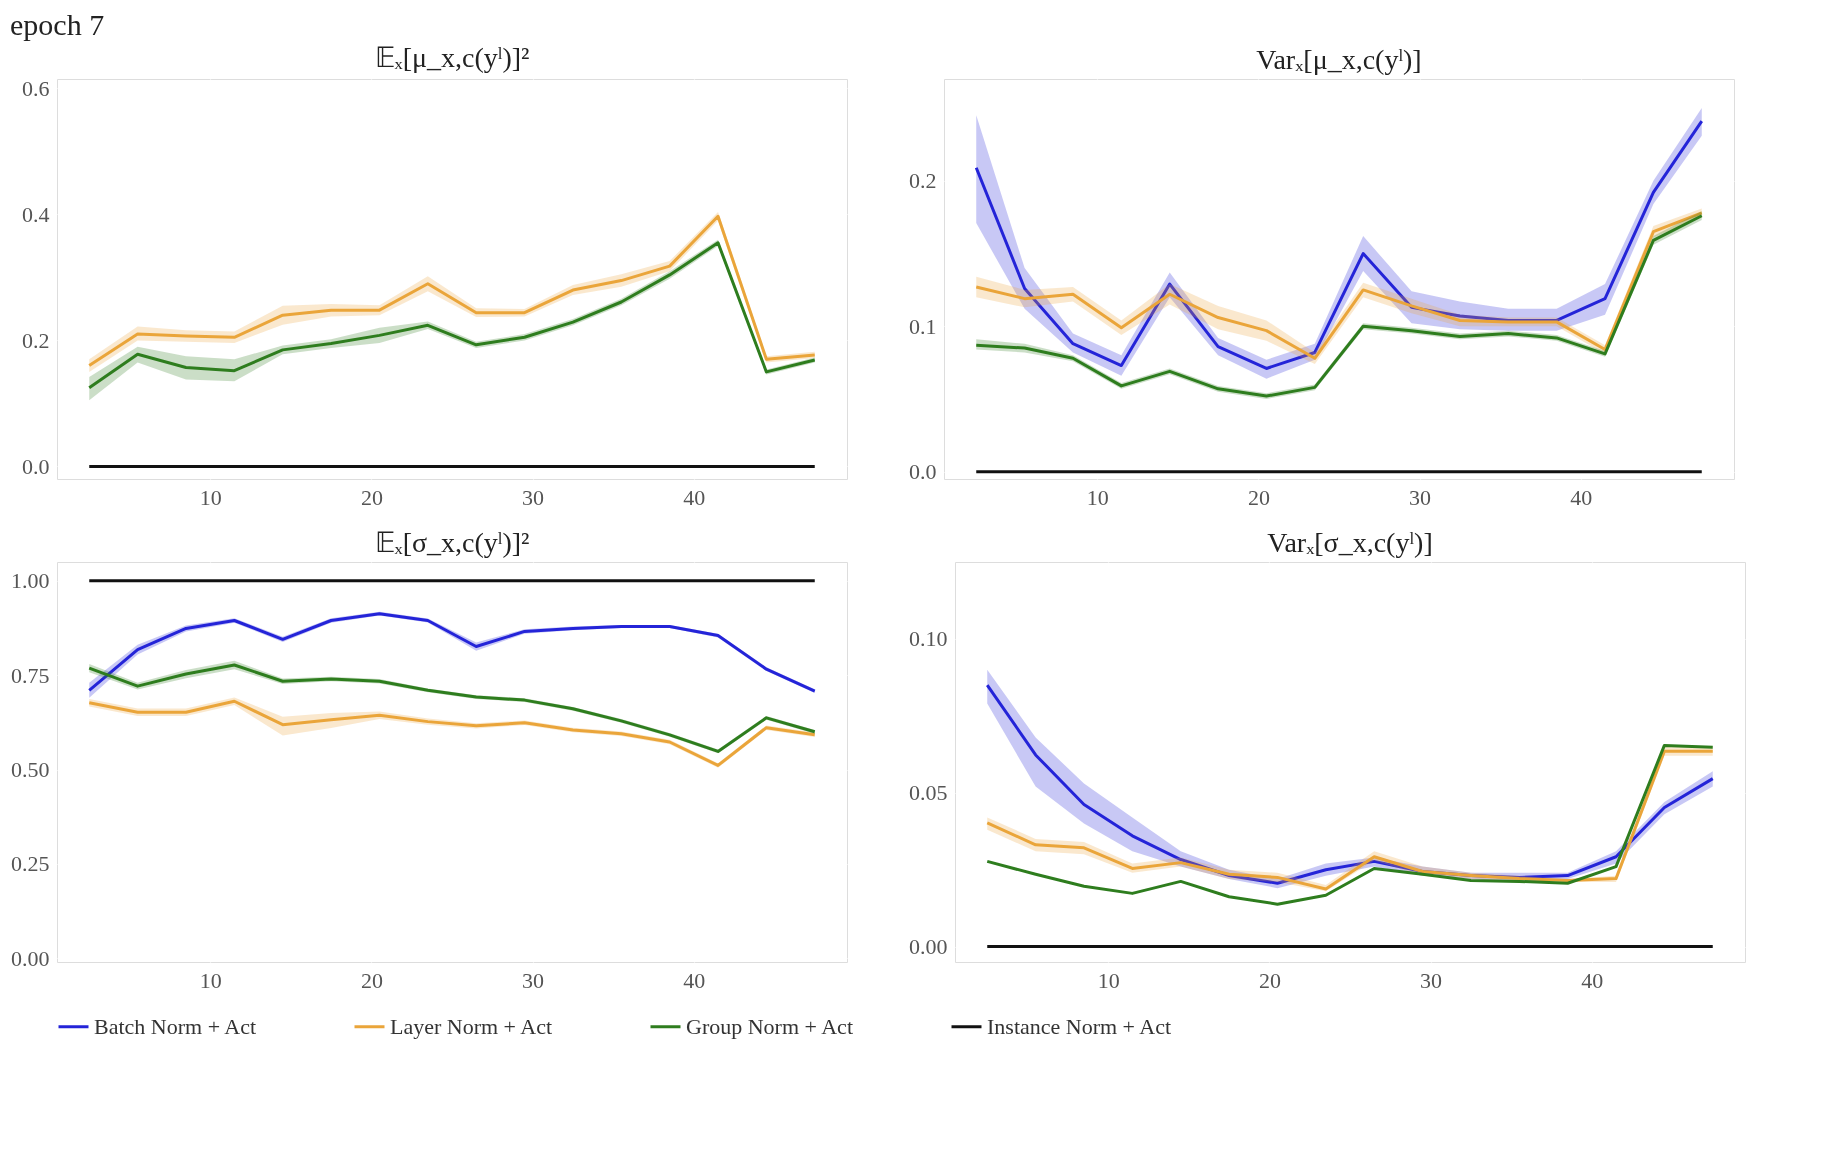  What do you see at coordinates (1079, 1026) in the screenshot?
I see `legend-label: Instance Norm + Act` at bounding box center [1079, 1026].